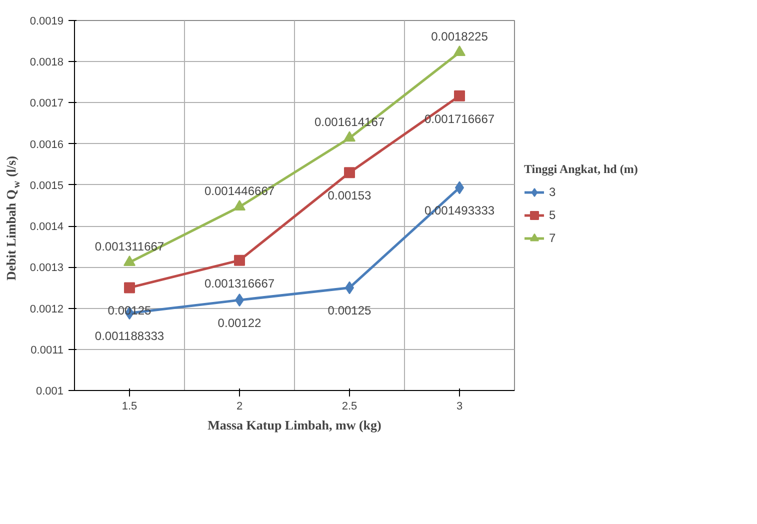 The image size is (757, 524). What do you see at coordinates (350, 195) in the screenshot?
I see `data-label: 0.00153` at bounding box center [350, 195].